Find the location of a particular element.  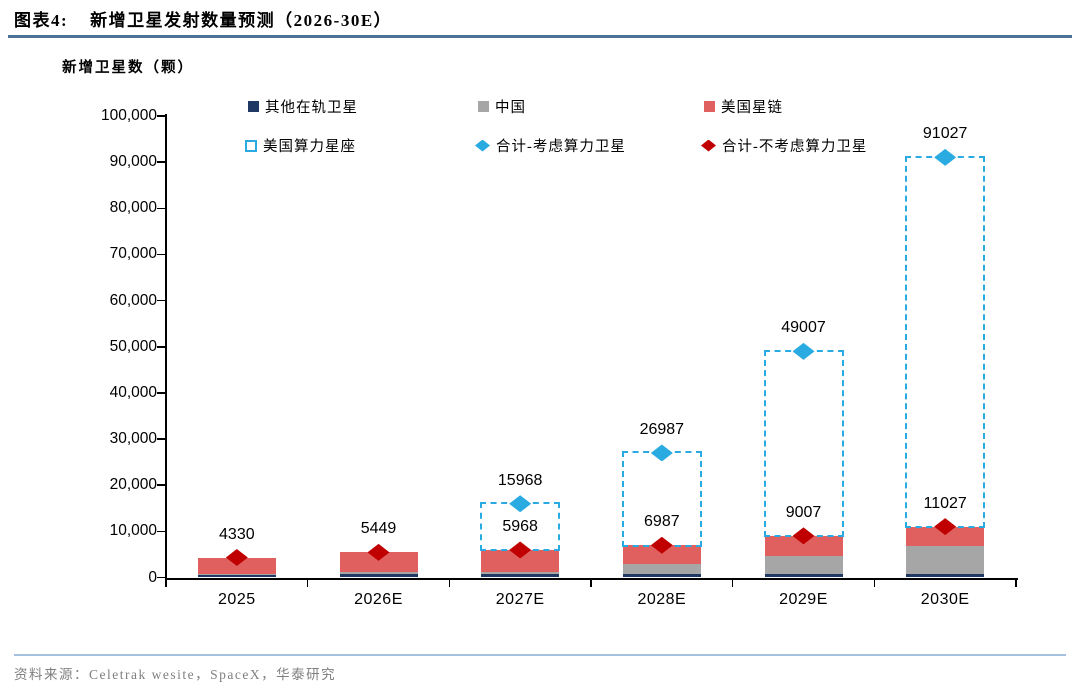

legend-label: 中国 is located at coordinates (510, 108).